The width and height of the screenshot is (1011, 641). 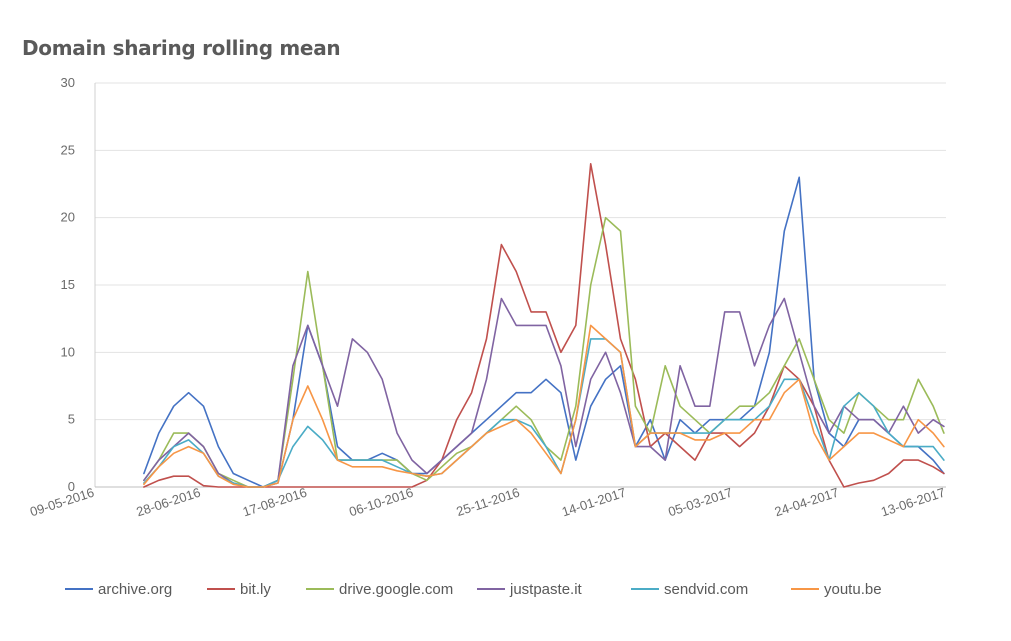 I want to click on legend-label: youtu.be, so click(x=853, y=589).